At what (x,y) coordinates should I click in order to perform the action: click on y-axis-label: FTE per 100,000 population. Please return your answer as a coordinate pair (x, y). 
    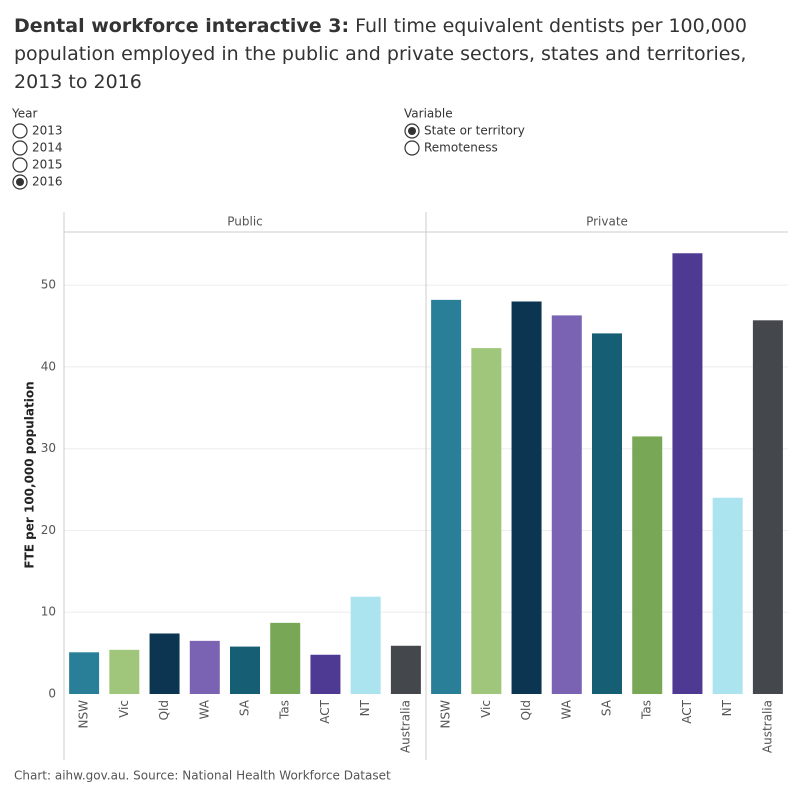
    Looking at the image, I should click on (30, 474).